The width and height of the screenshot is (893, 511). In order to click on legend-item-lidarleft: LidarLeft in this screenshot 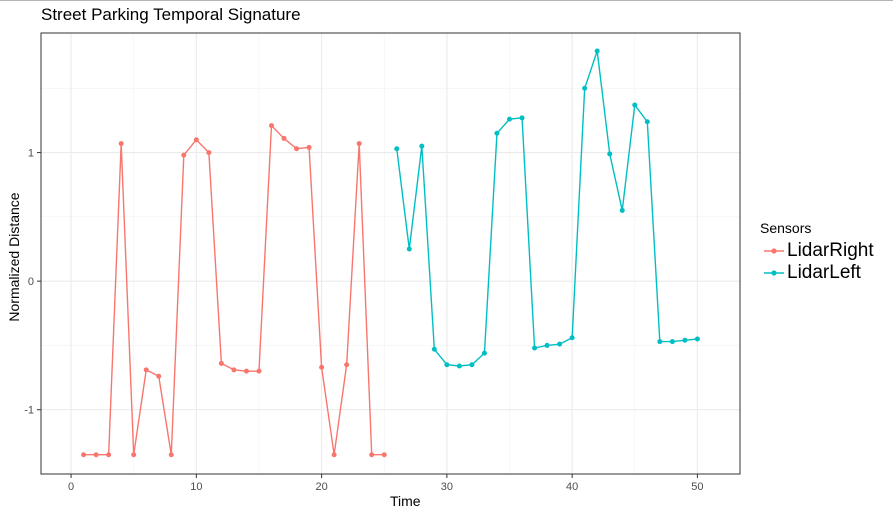, I will do `click(817, 273)`.